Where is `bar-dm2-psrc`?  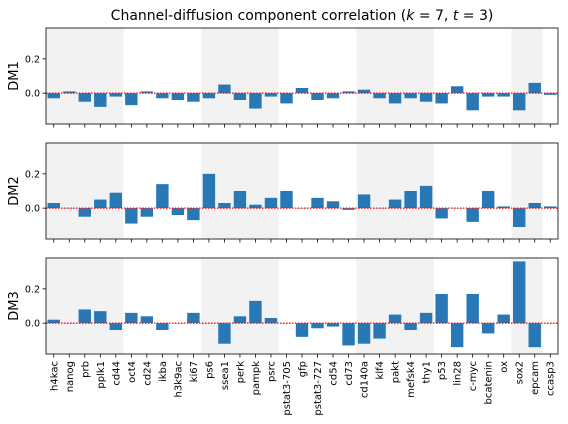
bar-dm2-psrc is located at coordinates (271, 203).